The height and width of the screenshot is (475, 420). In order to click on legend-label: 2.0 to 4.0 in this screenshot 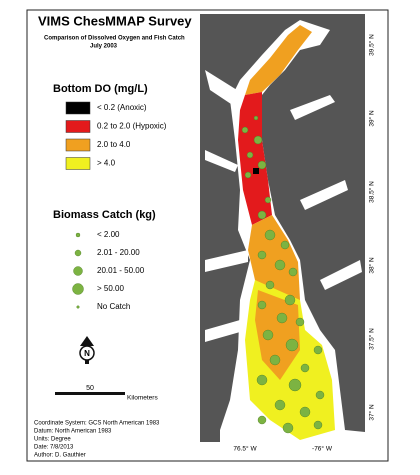, I will do `click(114, 144)`.